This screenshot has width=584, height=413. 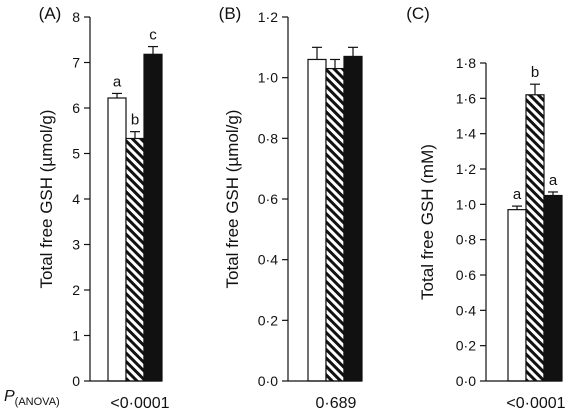 I want to click on p-anova-main: P, so click(x=9, y=396).